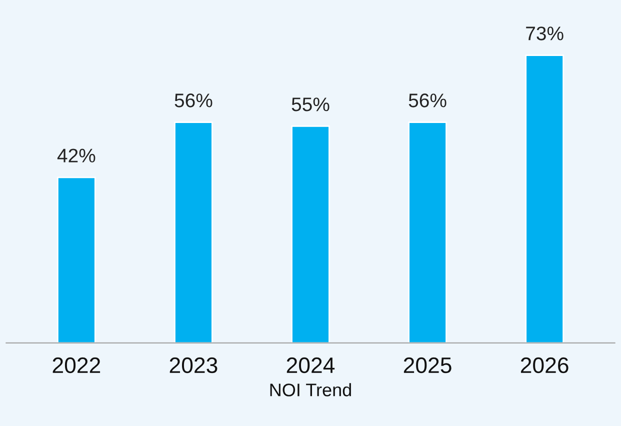 The height and width of the screenshot is (426, 621). Describe the element at coordinates (76, 155) in the screenshot. I see `data-label: 42%` at that location.